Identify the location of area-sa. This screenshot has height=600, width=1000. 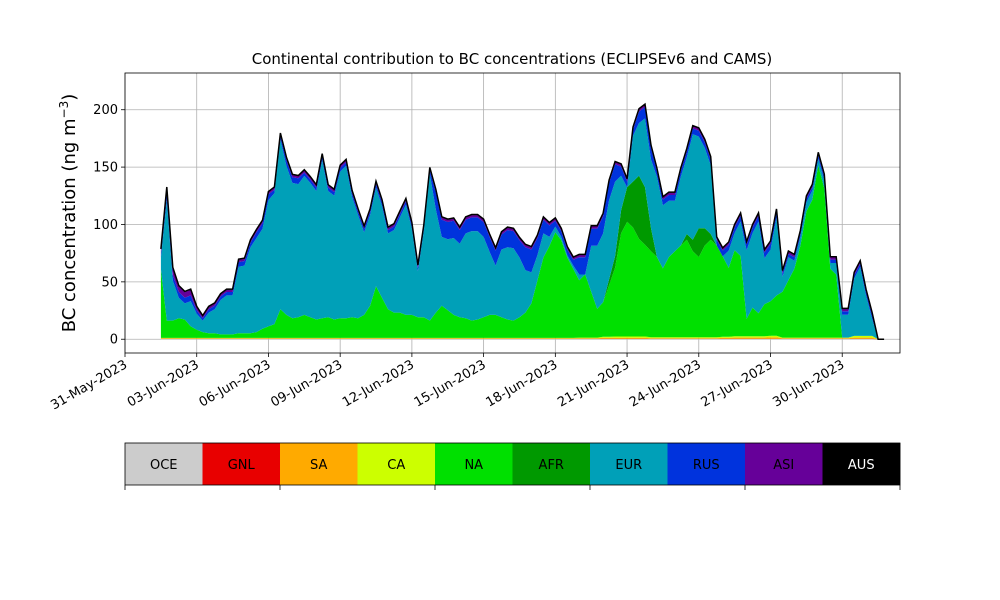
(522, 338).